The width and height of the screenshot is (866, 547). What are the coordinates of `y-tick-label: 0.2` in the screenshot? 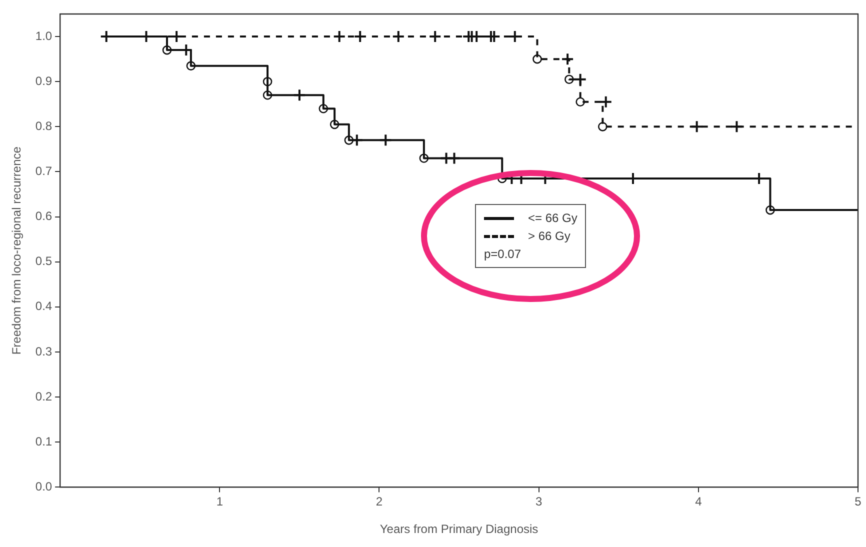 It's located at (43, 396).